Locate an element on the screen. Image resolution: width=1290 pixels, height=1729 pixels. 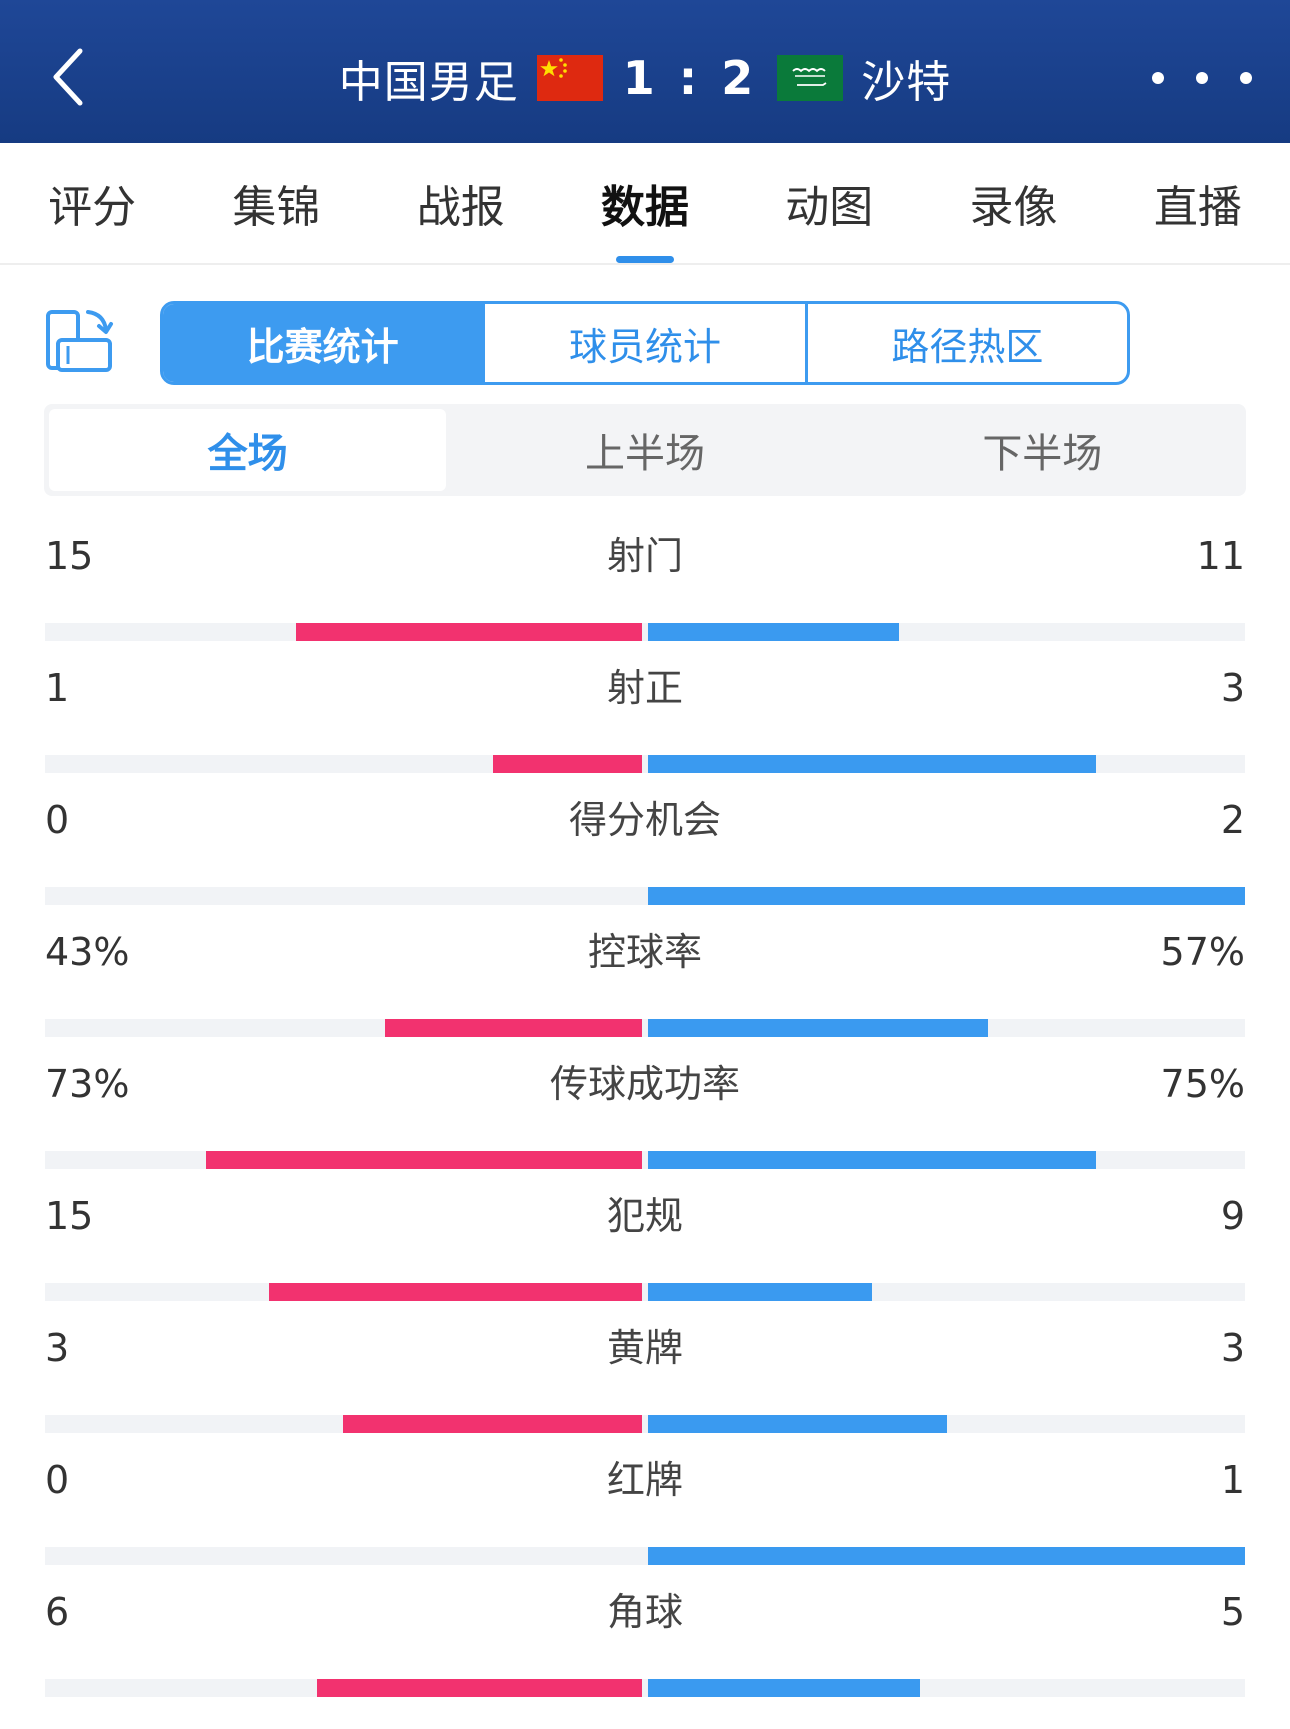
stat-label: 黄牌 is located at coordinates (644, 1348).